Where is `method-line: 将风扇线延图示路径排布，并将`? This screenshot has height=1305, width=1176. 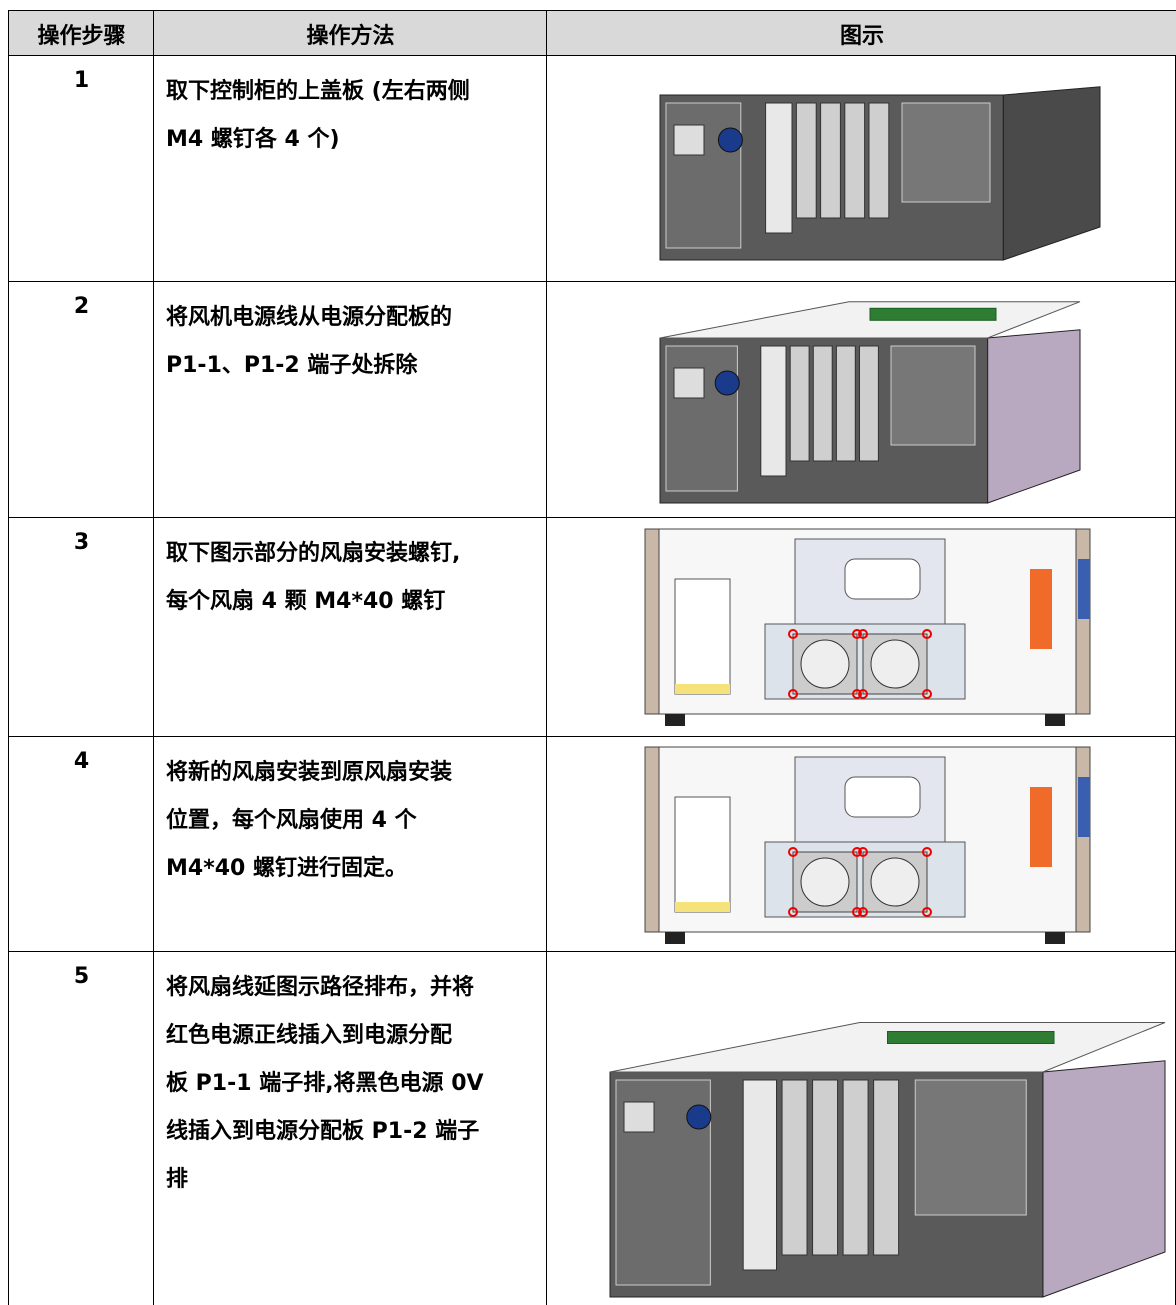 method-line: 将风扇线延图示路径排布，并将 is located at coordinates (320, 987).